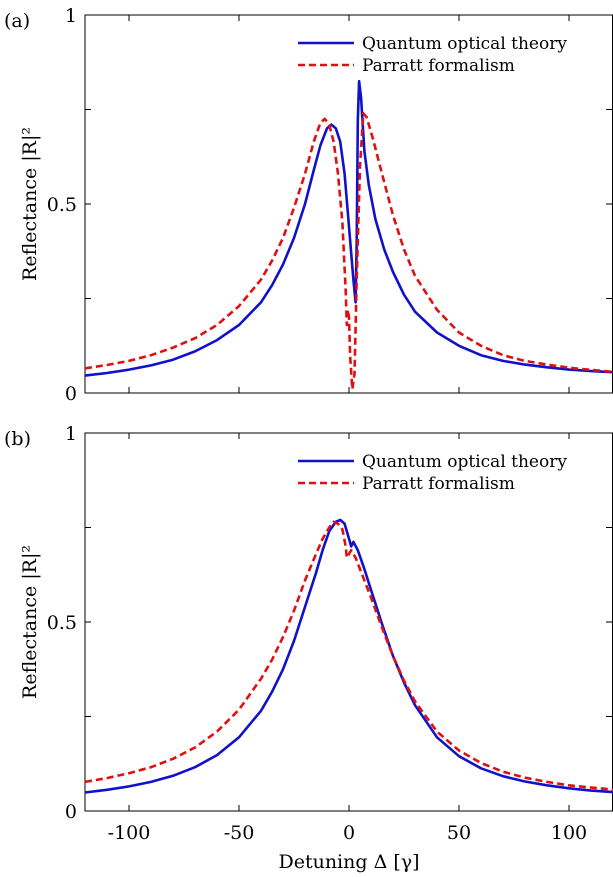 The height and width of the screenshot is (877, 613). Describe the element at coordinates (17, 21) in the screenshot. I see `panel-label: (a)` at that location.